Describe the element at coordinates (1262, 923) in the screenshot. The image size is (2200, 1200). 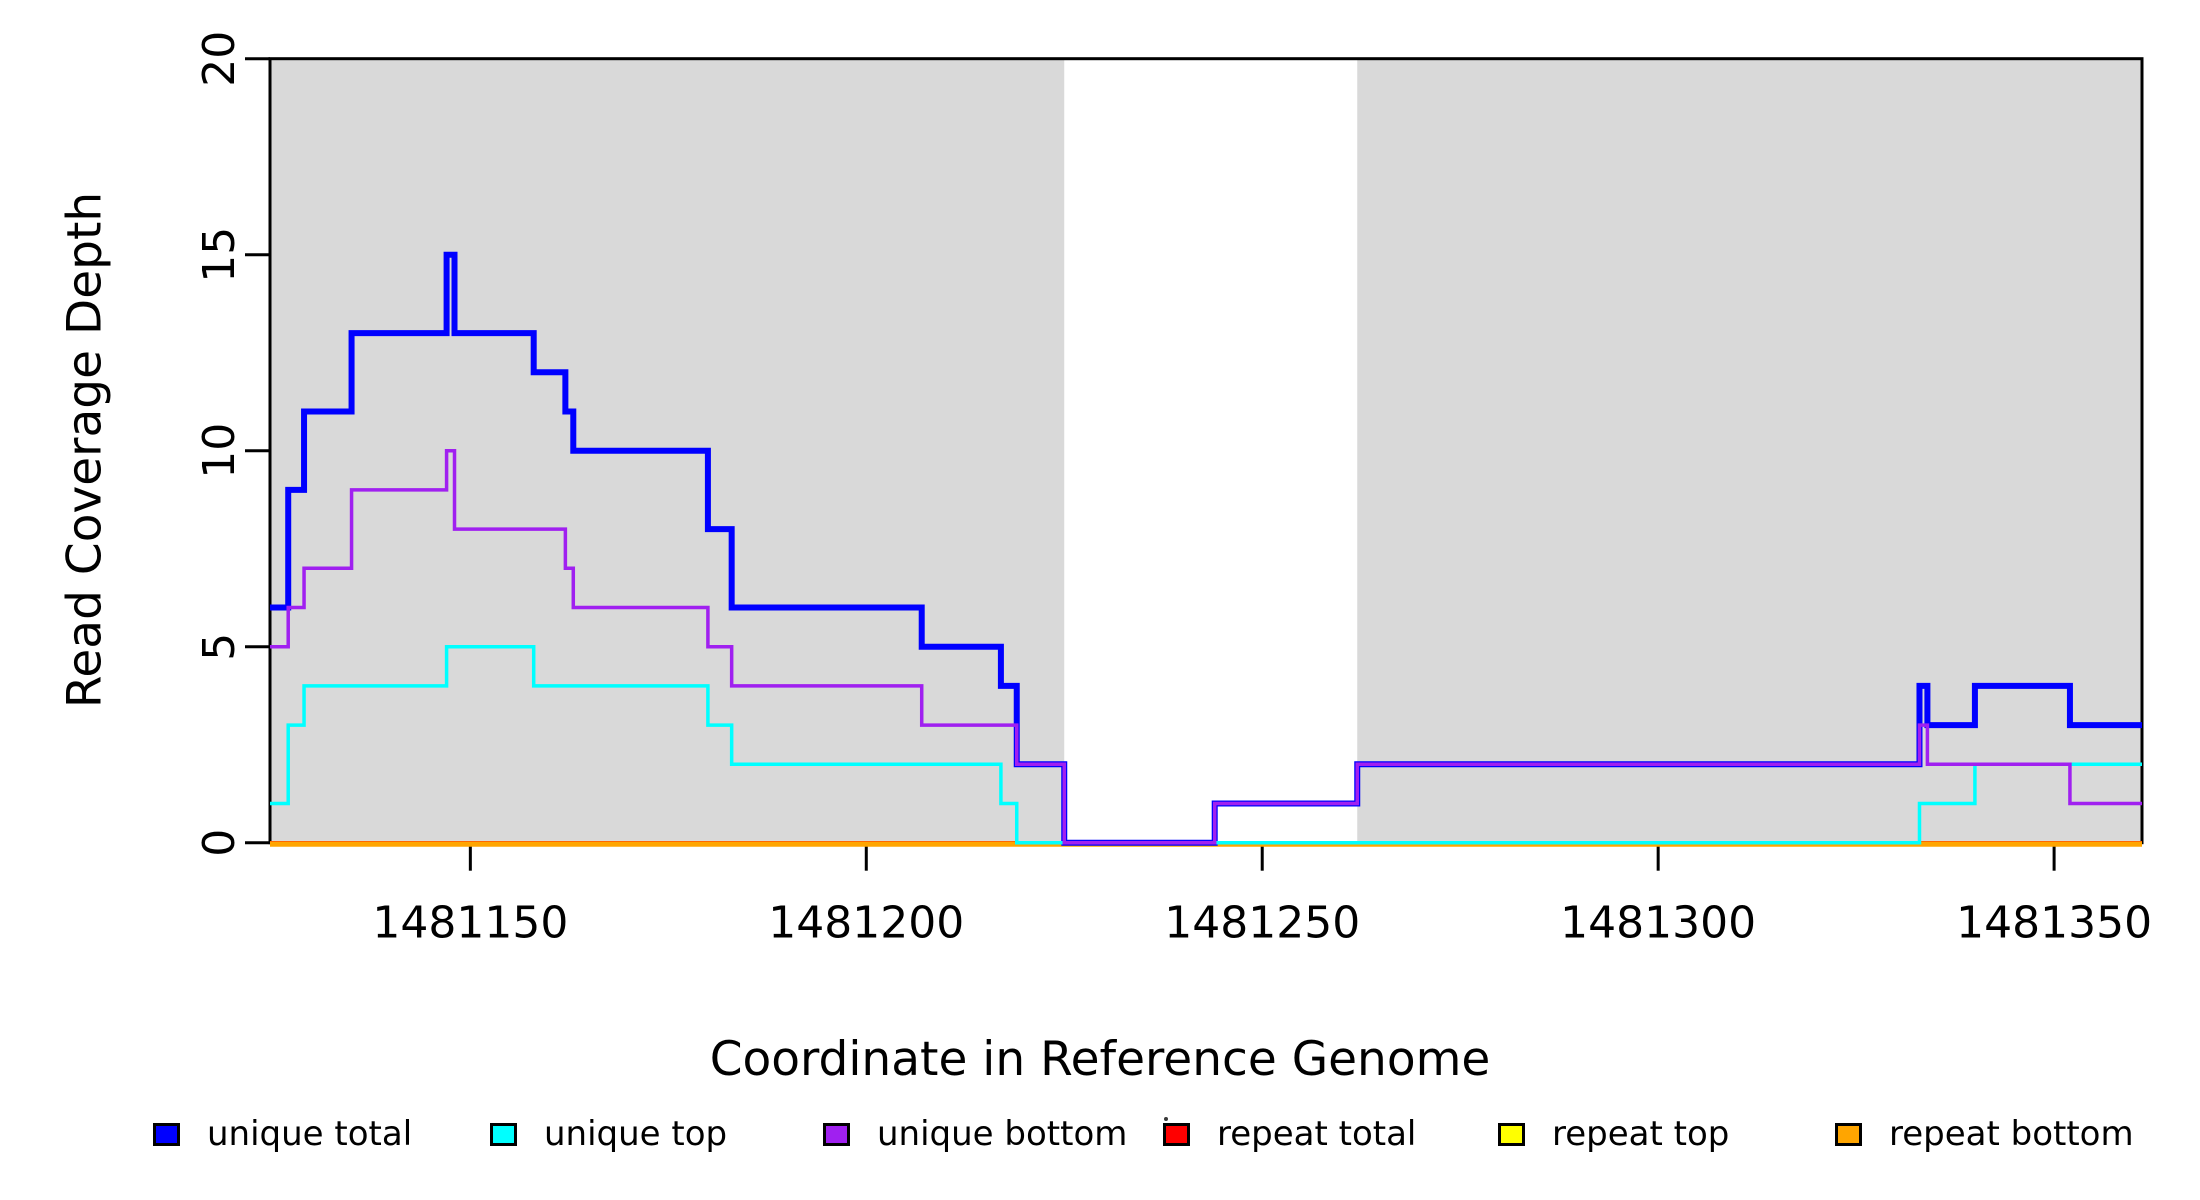
I see `x-tick-label: 1481250` at that location.